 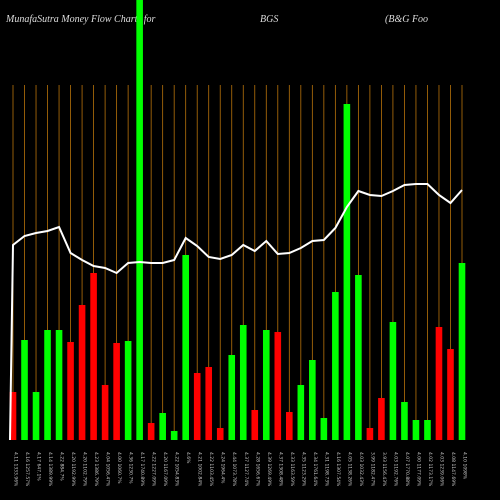 I want to click on x-tick-label: 4.31 1198.73%, so click(x=326, y=469).